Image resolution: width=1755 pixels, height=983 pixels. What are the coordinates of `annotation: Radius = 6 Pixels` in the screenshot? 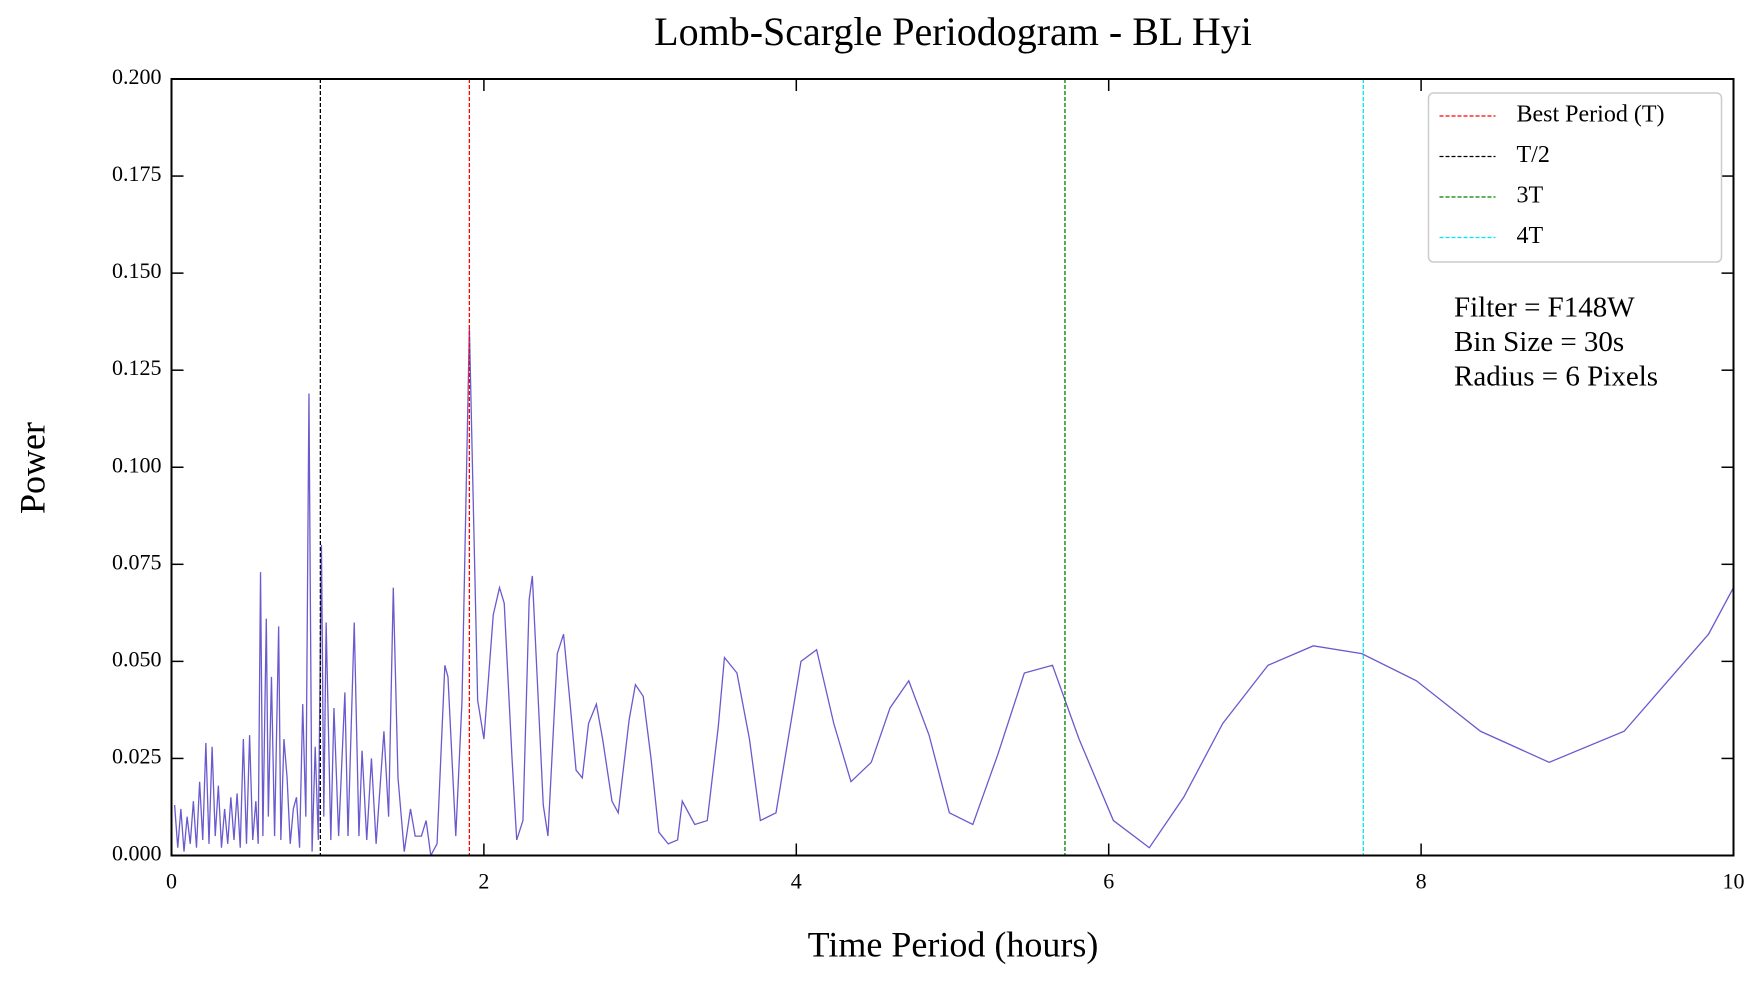 It's located at (1556, 377).